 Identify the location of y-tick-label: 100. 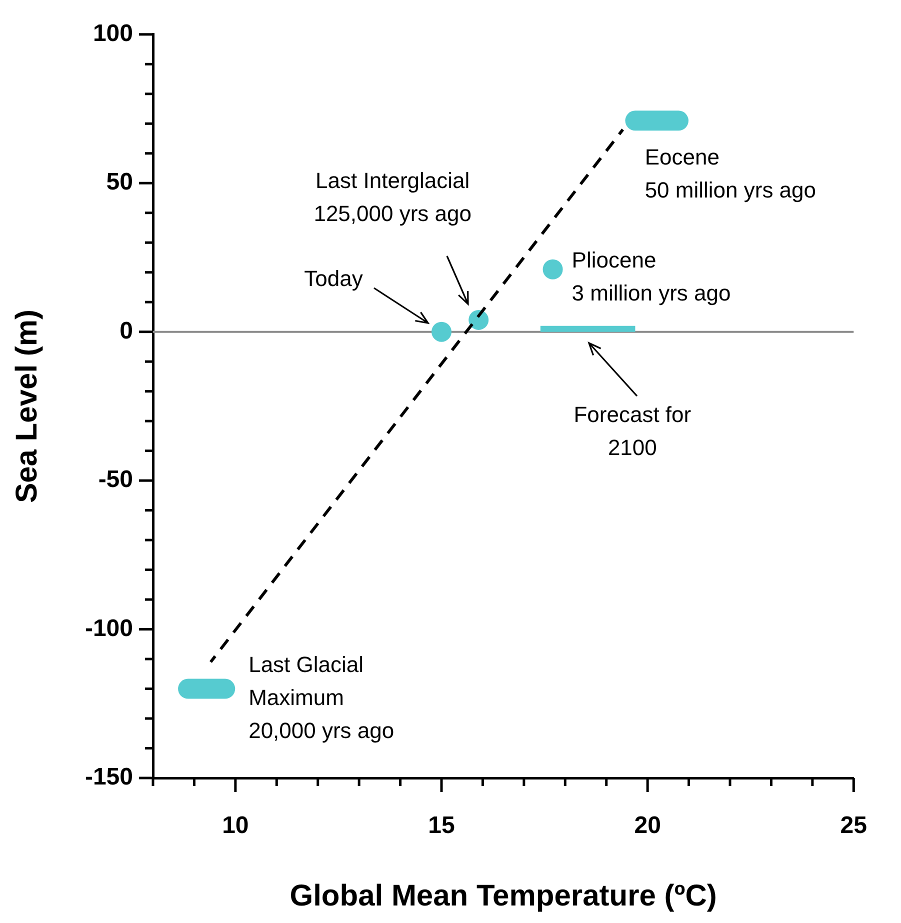
(112, 34).